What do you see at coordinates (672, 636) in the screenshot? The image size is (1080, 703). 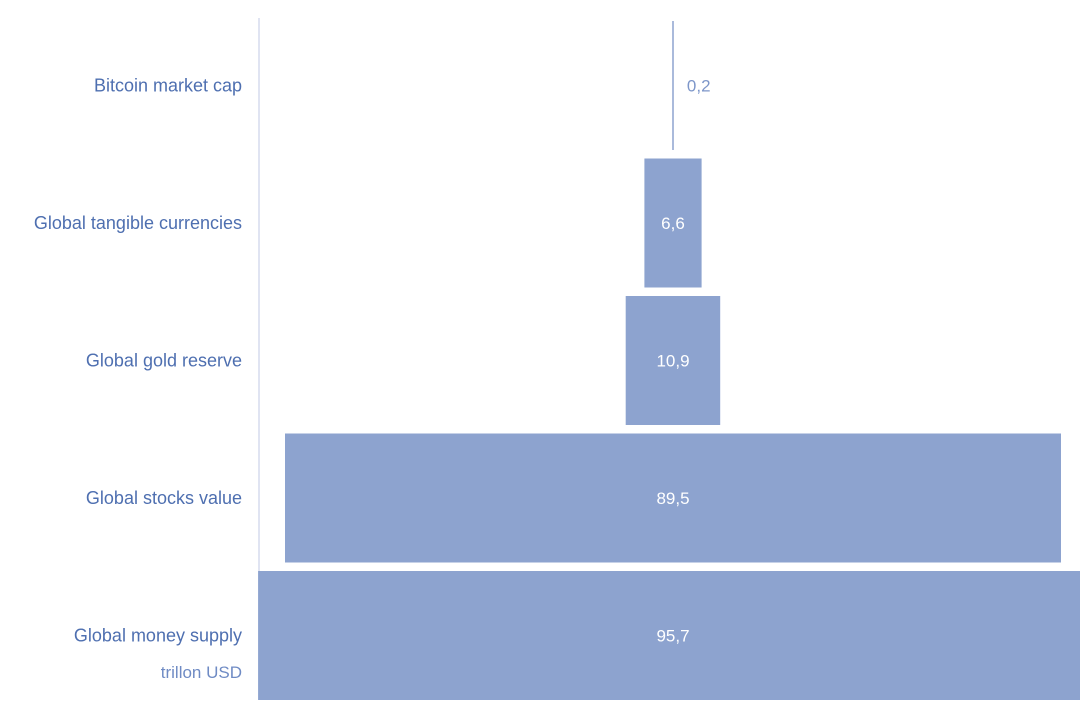 I see `value-label: 95,7` at bounding box center [672, 636].